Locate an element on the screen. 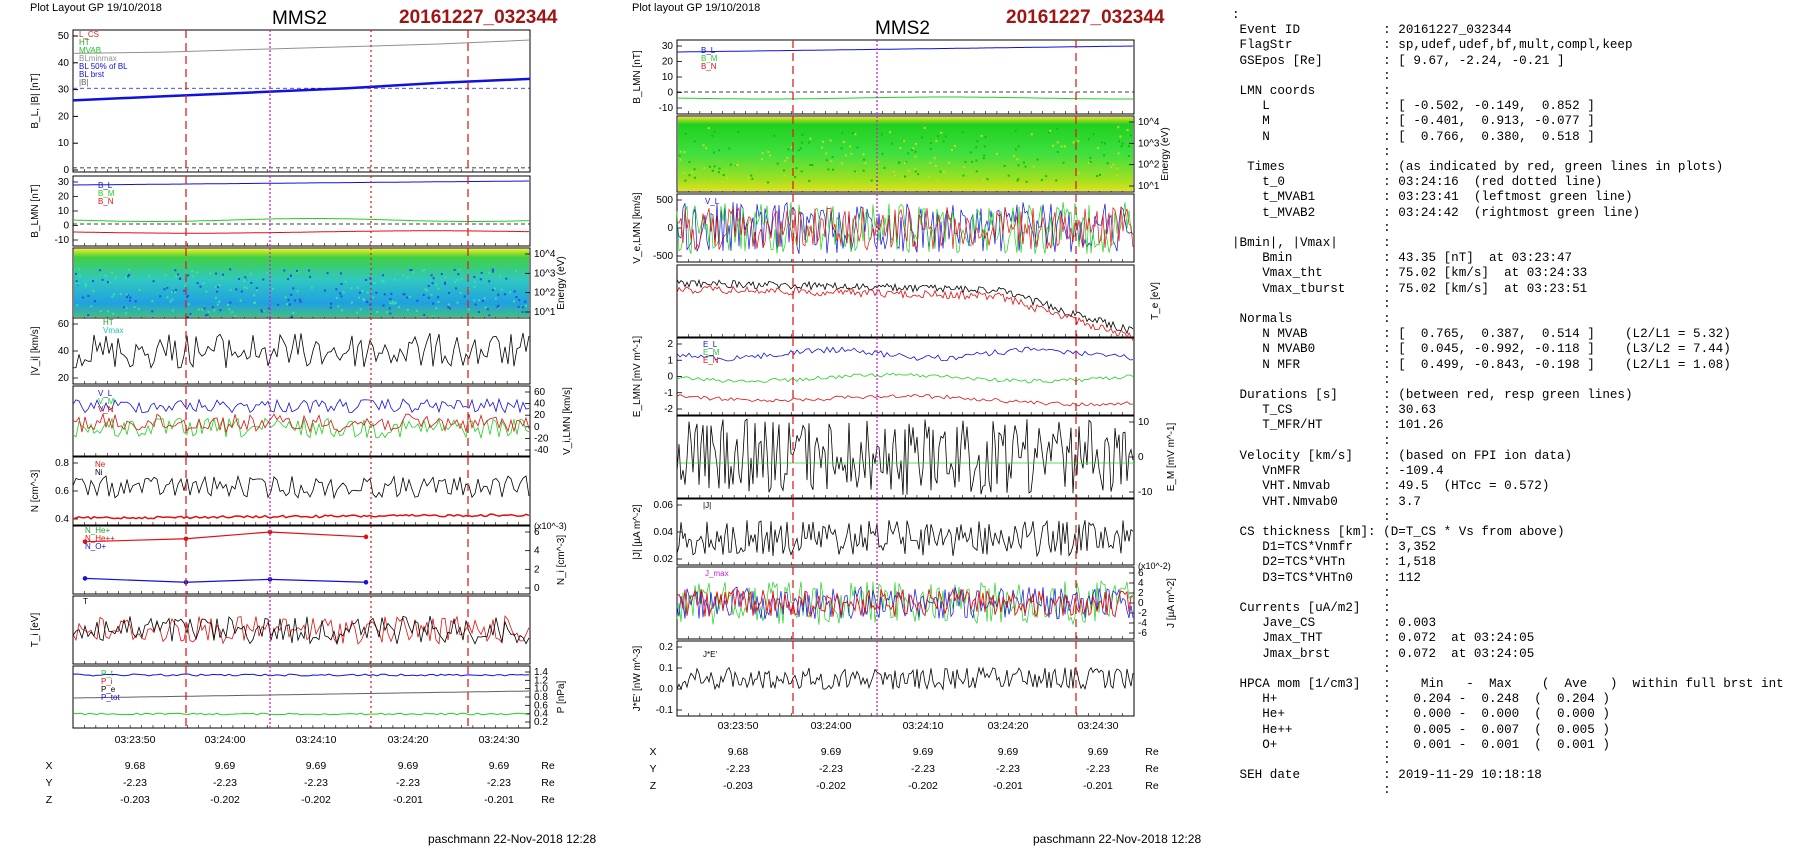 This screenshot has height=846, width=1804. tick-label: -10 is located at coordinates (62, 240).